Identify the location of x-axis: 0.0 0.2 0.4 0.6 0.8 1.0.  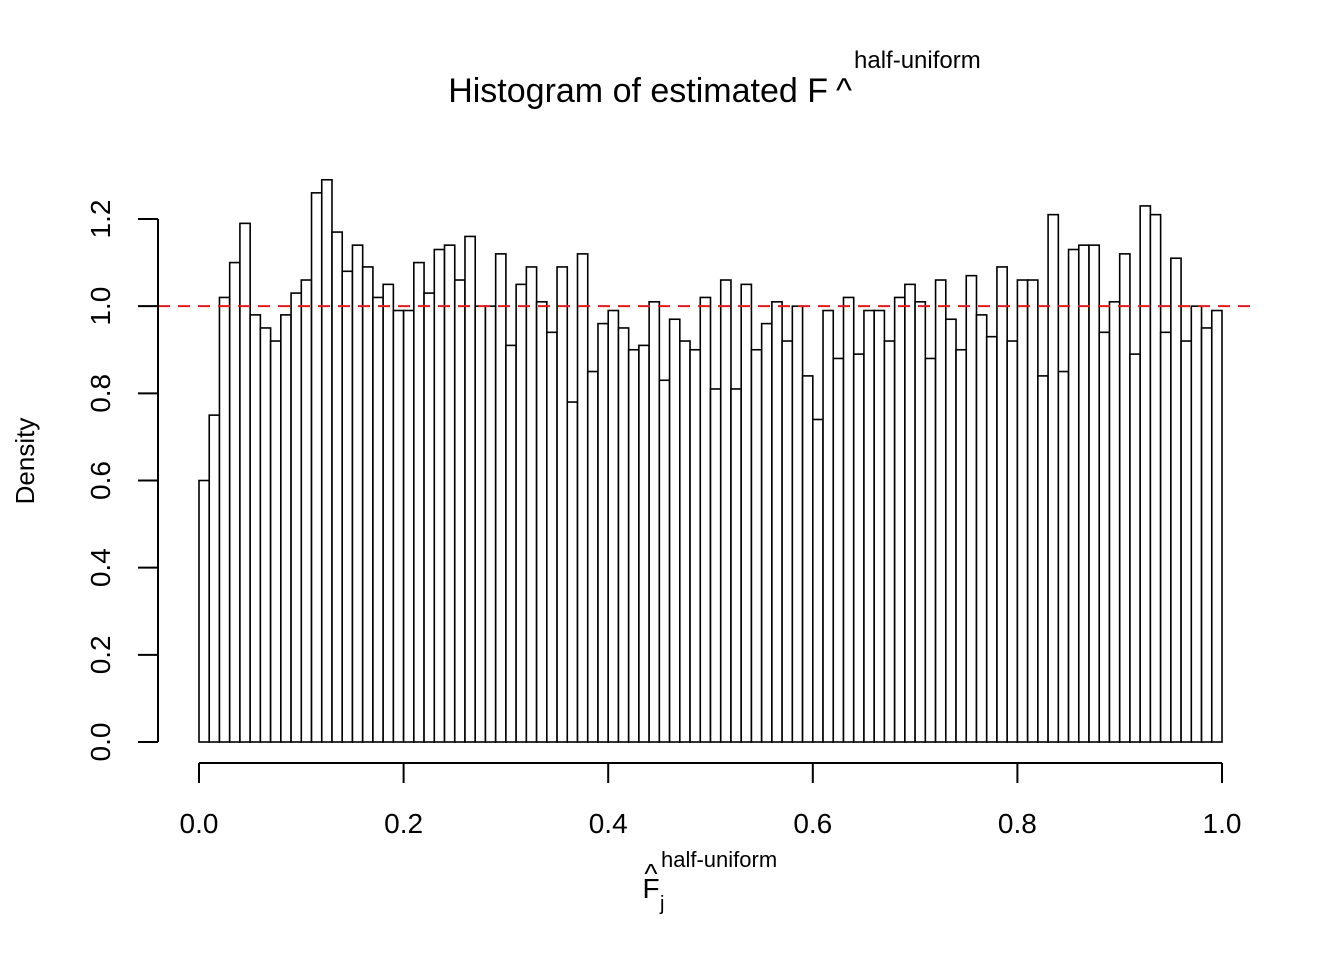
(711, 800).